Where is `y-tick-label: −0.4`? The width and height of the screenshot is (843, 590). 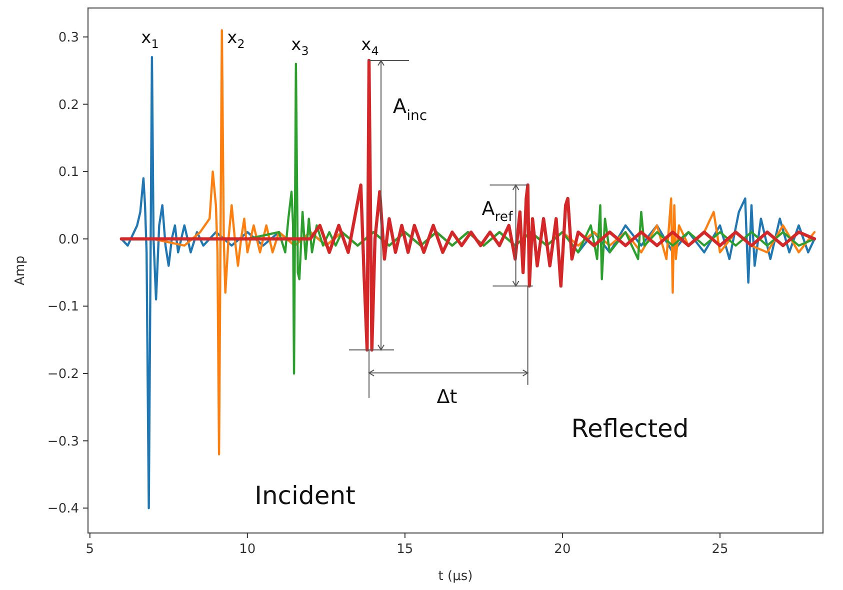 y-tick-label: −0.4 is located at coordinates (63, 509).